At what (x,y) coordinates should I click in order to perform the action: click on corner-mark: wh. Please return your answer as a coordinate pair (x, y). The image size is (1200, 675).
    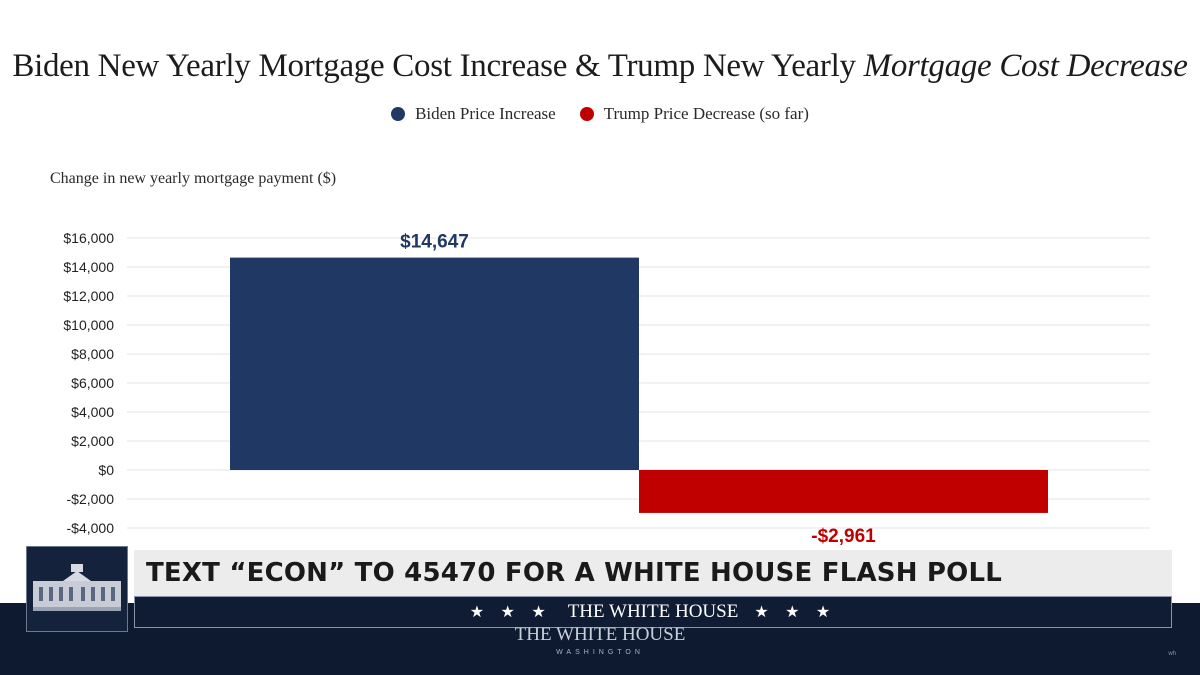
    Looking at the image, I should click on (1172, 654).